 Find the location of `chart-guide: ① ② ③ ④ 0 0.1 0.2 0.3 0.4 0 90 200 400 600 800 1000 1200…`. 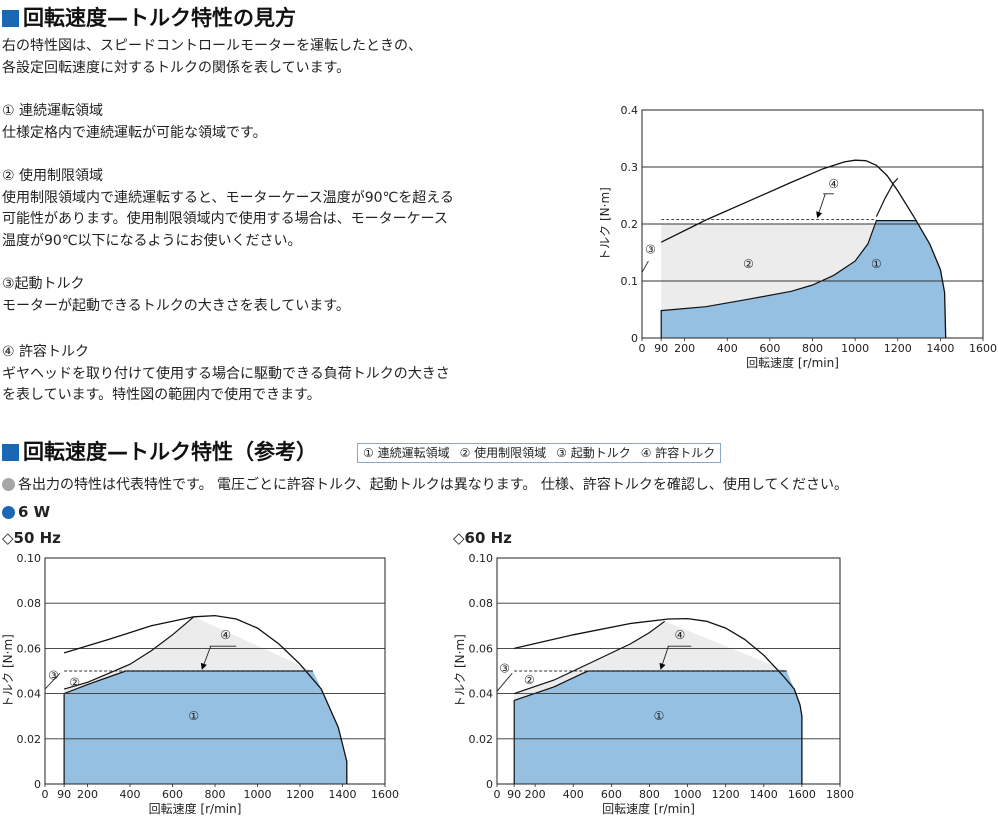

chart-guide: ① ② ③ ④ 0 0.1 0.2 0.3 0.4 0 90 200 400 600 800 1000 1200… is located at coordinates (798, 237).